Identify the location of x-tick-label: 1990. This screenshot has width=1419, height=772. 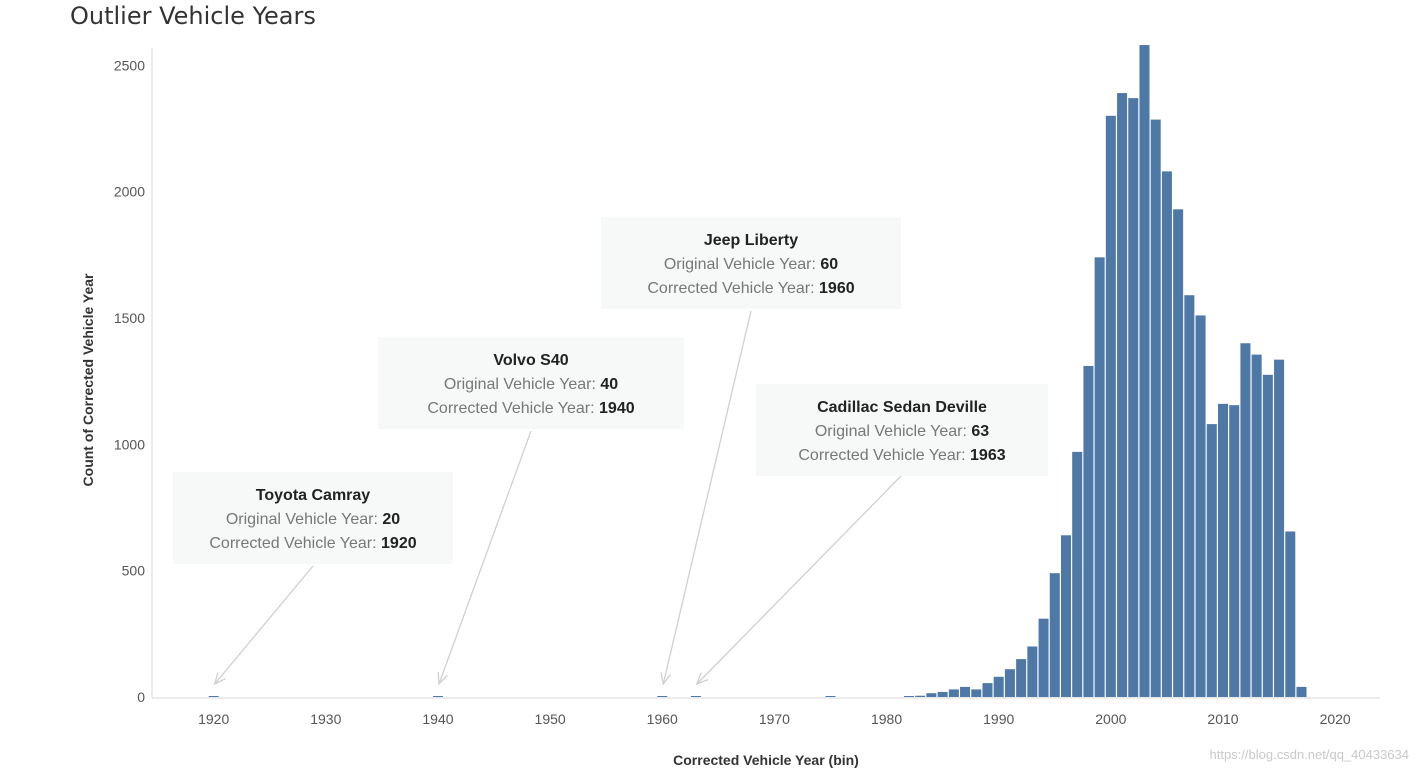
(998, 719).